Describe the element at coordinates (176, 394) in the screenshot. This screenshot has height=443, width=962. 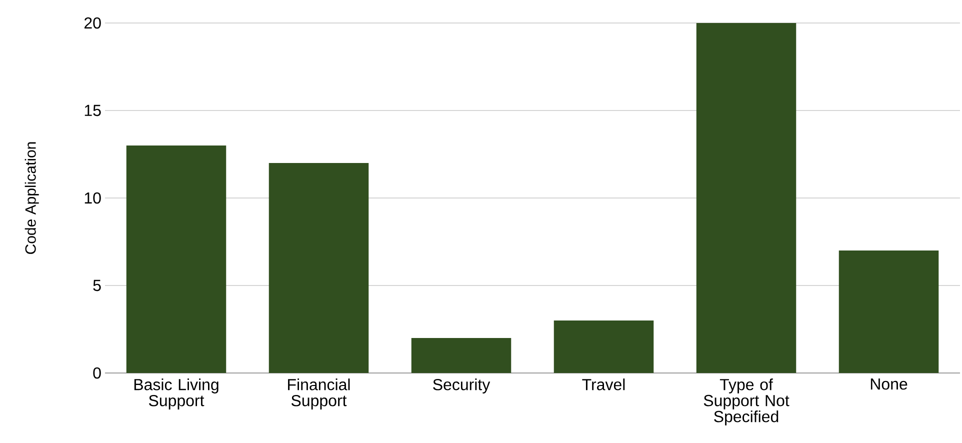
I see `x-tick-label: Basic Living Support` at that location.